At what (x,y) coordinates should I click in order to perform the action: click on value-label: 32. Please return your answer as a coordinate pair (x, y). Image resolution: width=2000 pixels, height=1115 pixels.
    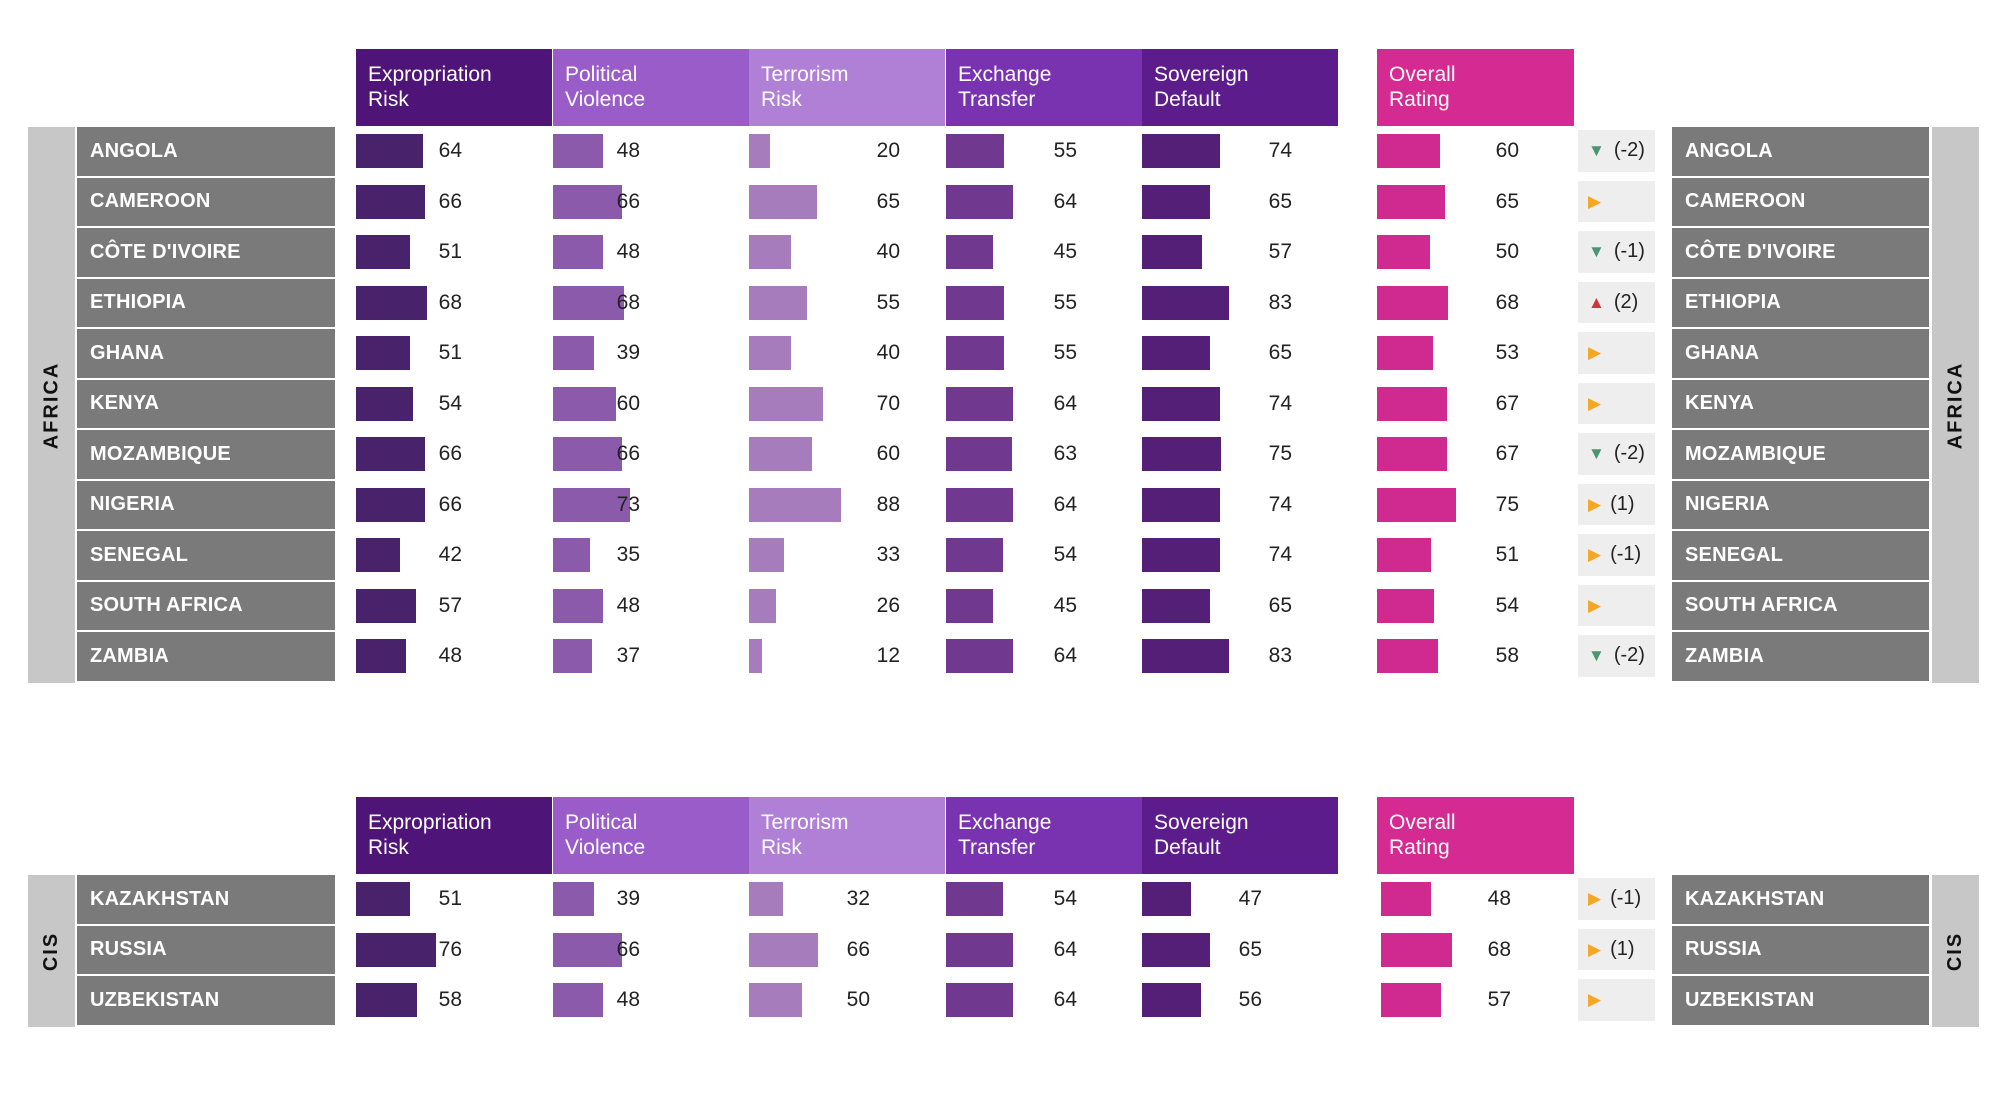
    Looking at the image, I should click on (858, 898).